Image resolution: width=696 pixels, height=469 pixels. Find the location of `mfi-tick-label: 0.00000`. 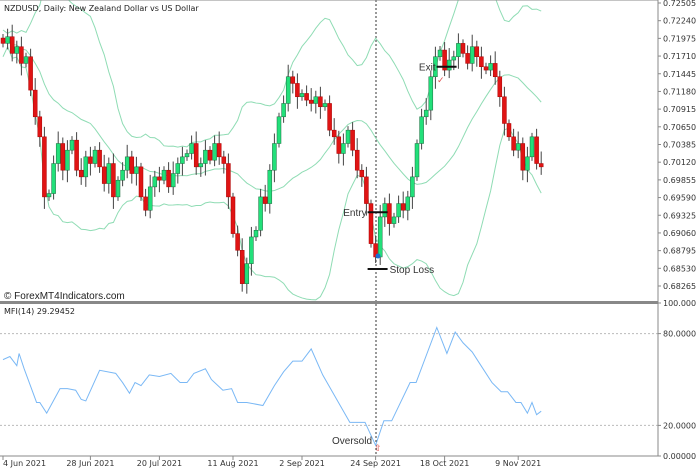

mfi-tick-label: 0.00000 is located at coordinates (679, 456).